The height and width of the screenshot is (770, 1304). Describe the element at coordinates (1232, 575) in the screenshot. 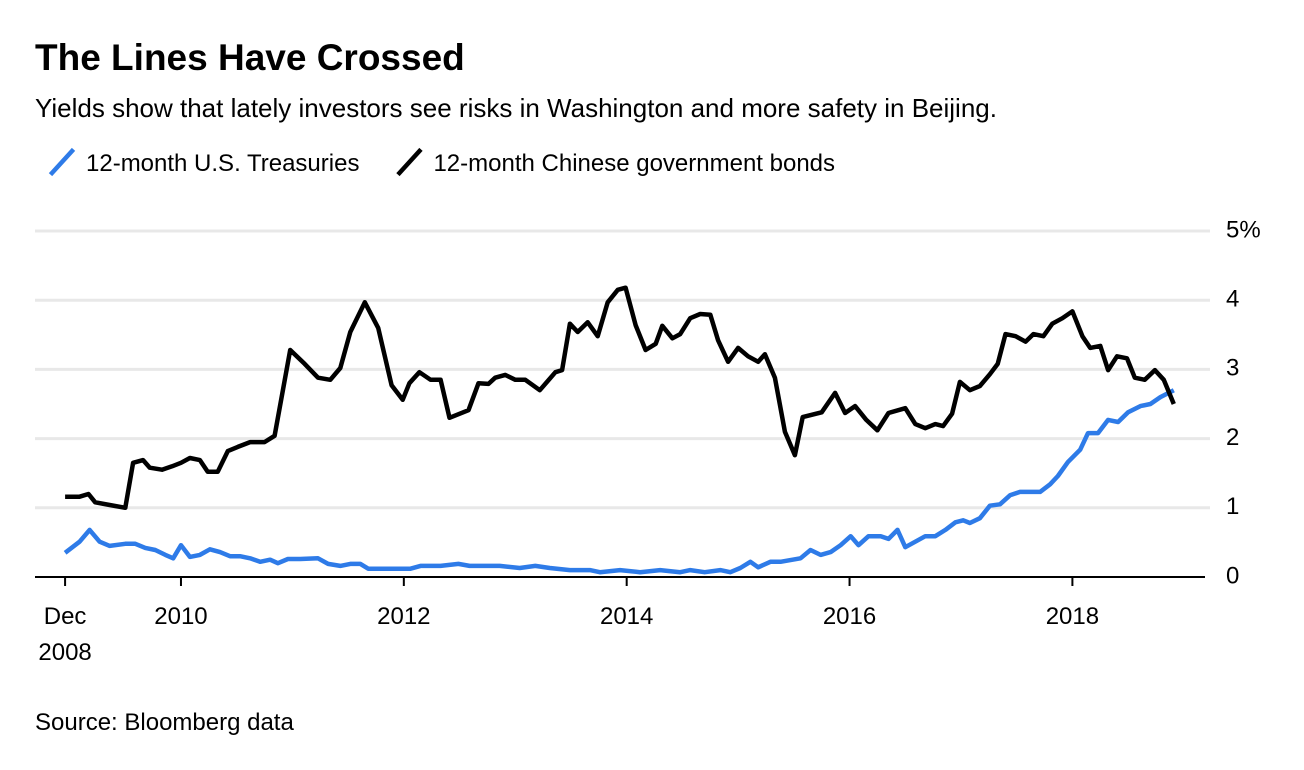

I see `y-tick-label: 0` at that location.